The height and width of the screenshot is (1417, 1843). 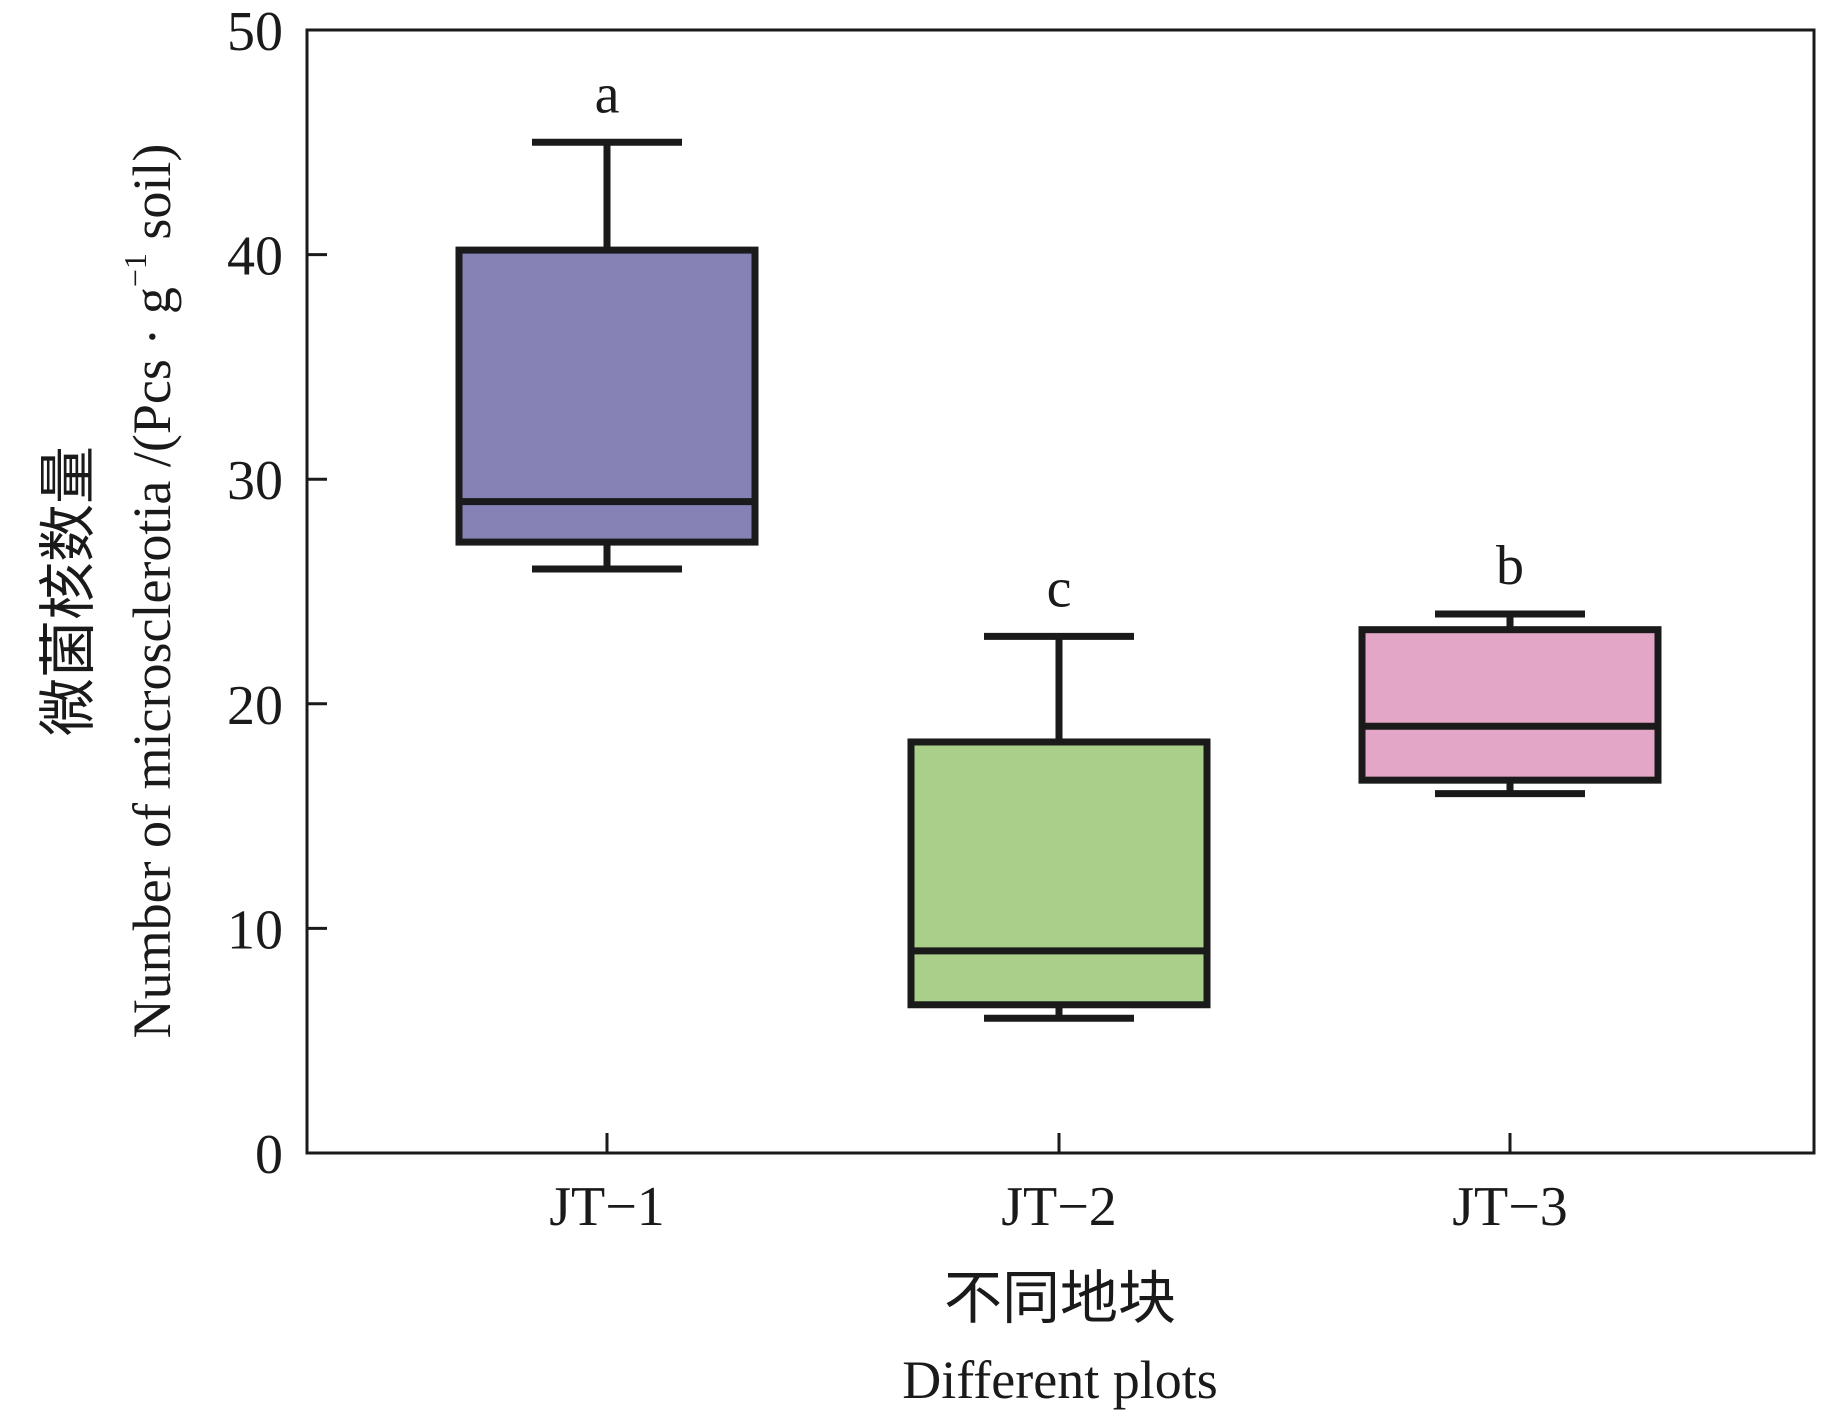 What do you see at coordinates (269, 1155) in the screenshot?
I see `y-tick-label-0: 0` at bounding box center [269, 1155].